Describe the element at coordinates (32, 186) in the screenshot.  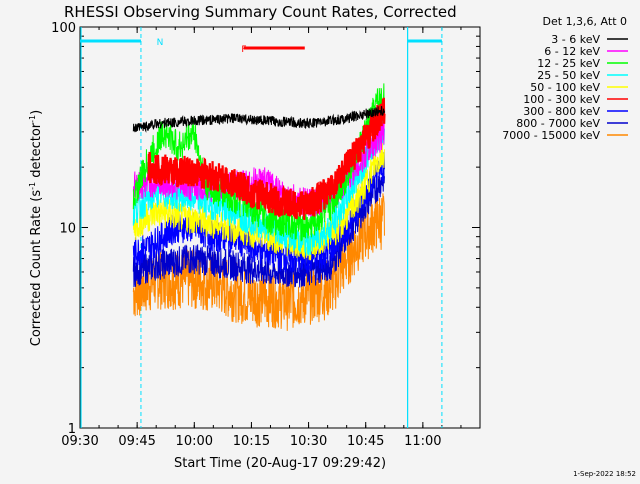
I see `y-axis-label-sup1: -1` at that location.